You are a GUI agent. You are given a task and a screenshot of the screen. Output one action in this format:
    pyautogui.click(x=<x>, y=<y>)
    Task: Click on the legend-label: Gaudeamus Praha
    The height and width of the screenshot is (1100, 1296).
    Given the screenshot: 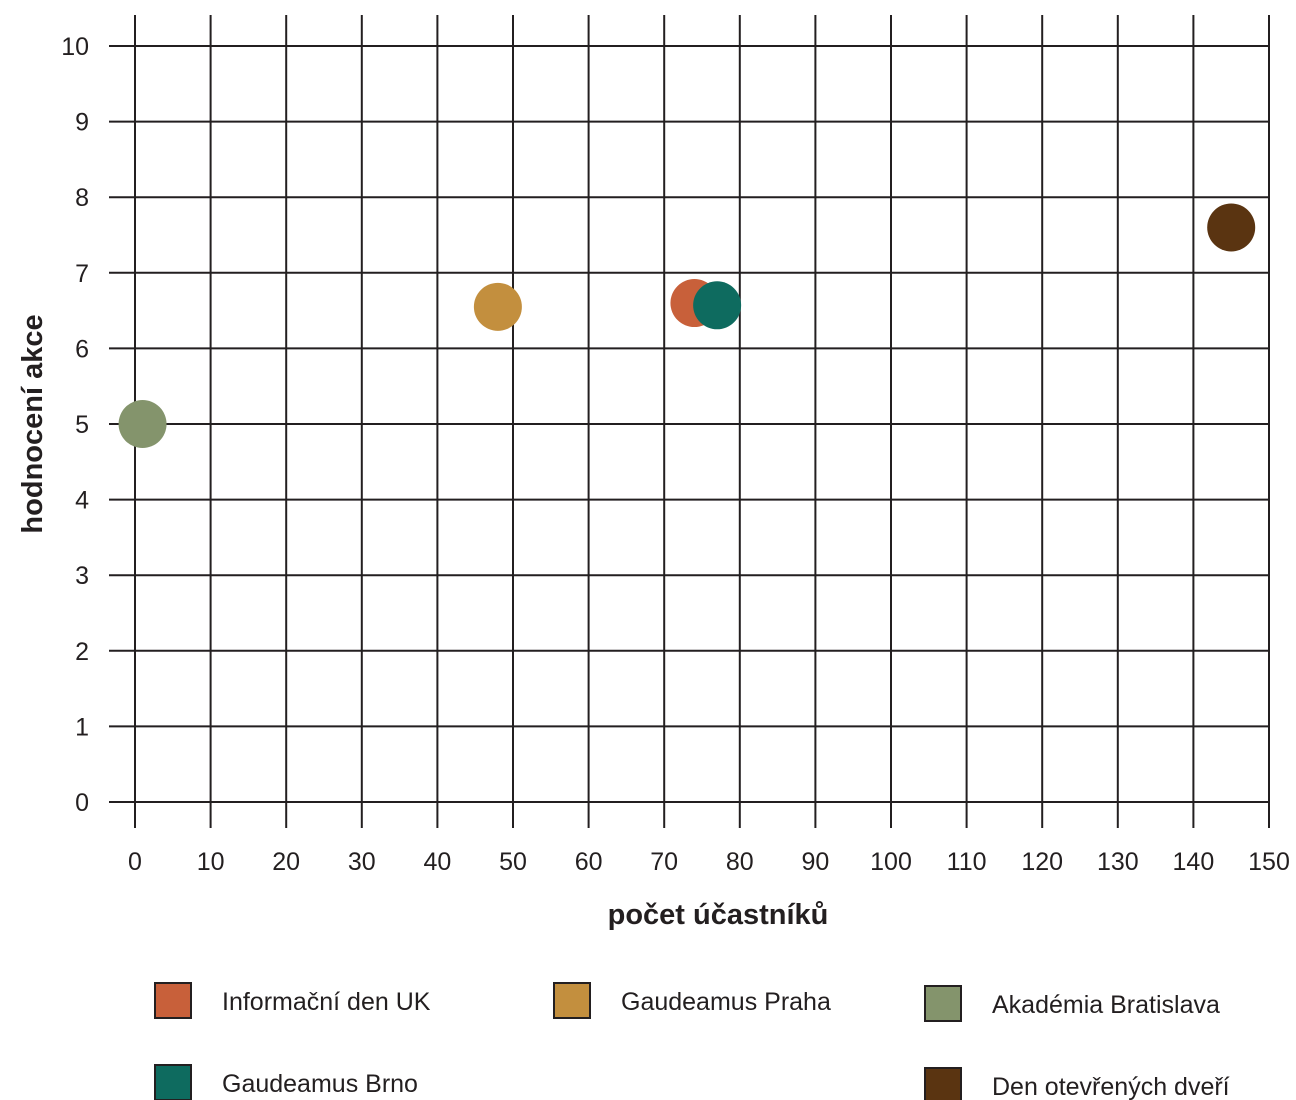 What is the action you would take?
    pyautogui.click(x=726, y=1002)
    